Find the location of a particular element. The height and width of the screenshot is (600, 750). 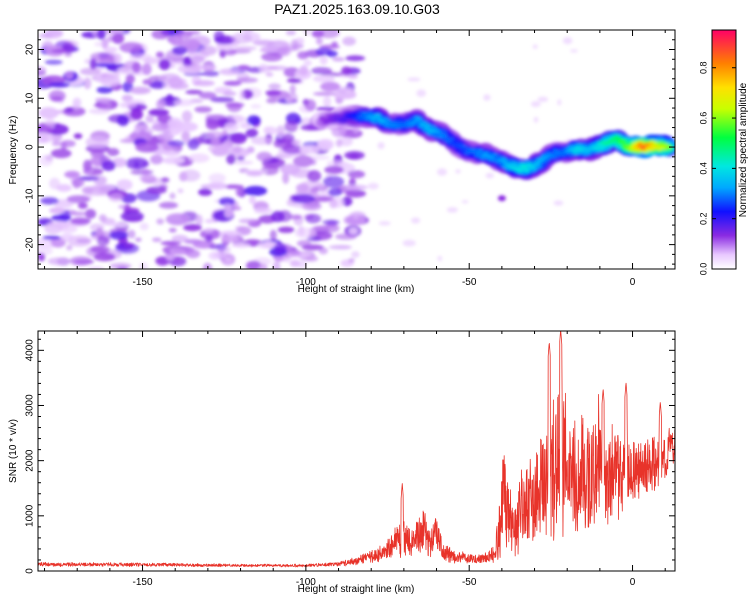

colorbar-gradient is located at coordinates (724, 149).